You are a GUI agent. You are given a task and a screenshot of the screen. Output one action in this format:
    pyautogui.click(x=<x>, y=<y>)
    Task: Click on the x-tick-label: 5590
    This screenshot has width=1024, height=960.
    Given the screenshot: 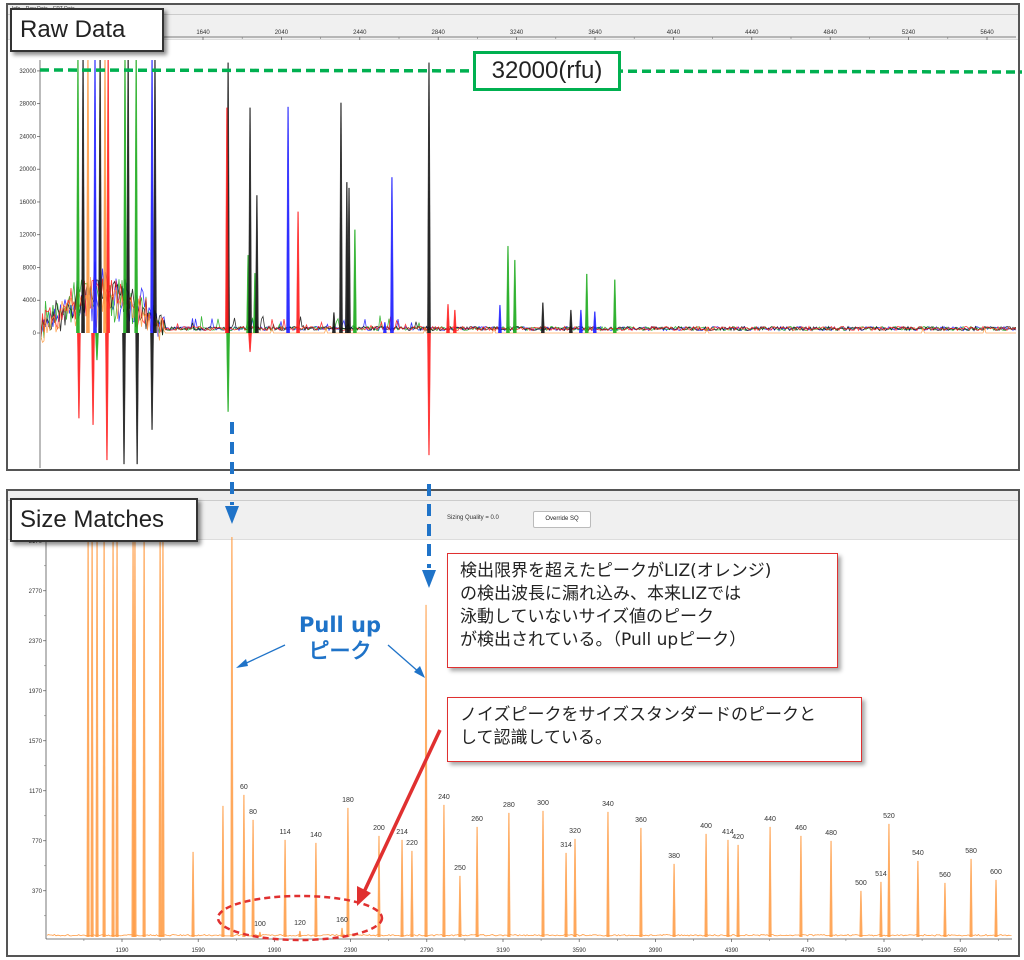 What is the action you would take?
    pyautogui.click(x=961, y=951)
    